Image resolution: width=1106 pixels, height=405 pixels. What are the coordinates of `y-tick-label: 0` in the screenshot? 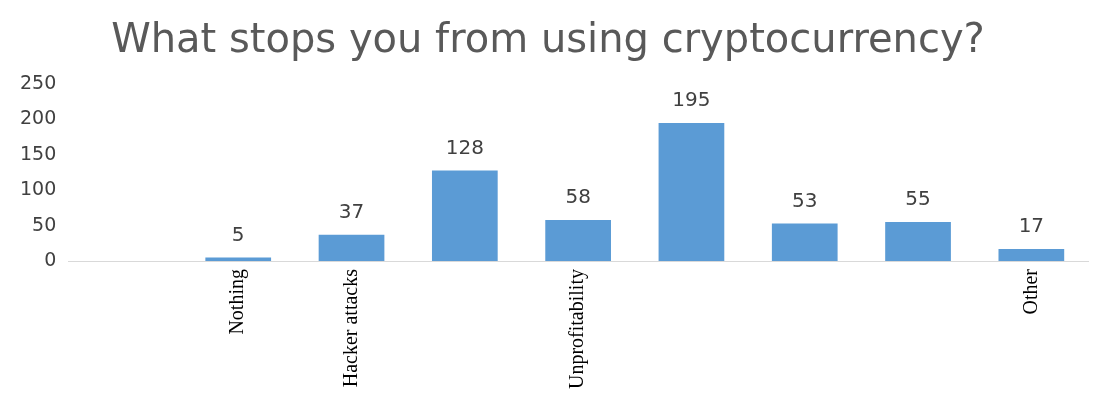 It's located at (50, 258).